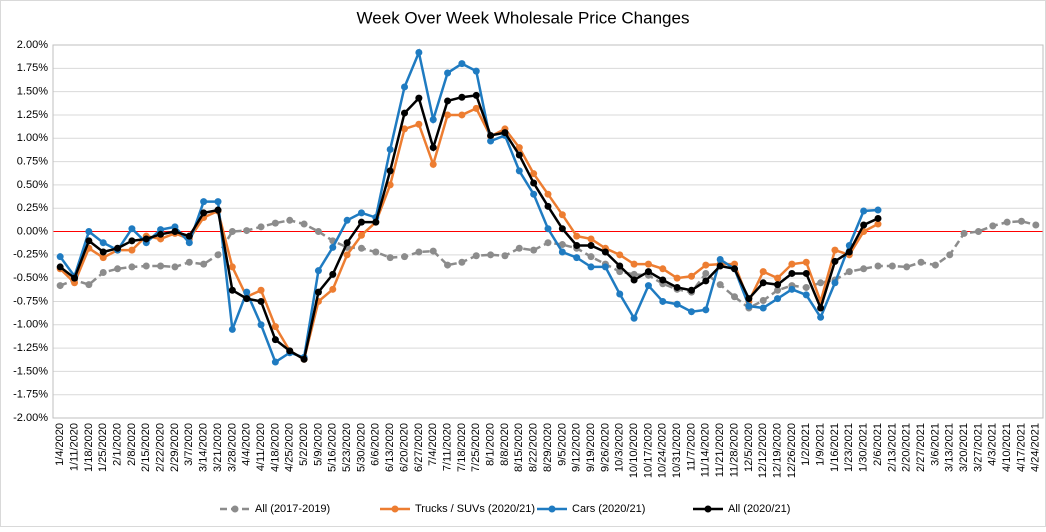  I want to click on y-tick-label: -1.00%, so click(30, 325).